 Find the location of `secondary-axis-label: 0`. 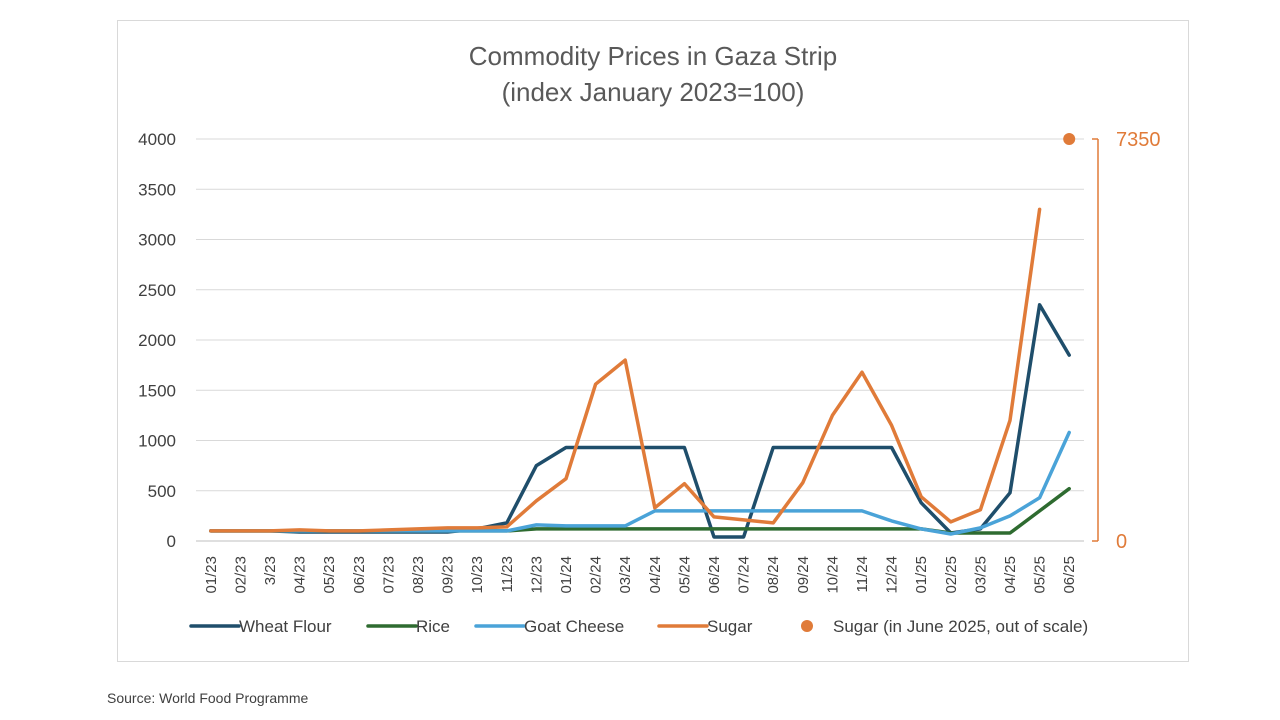

secondary-axis-label: 0 is located at coordinates (1121, 542).